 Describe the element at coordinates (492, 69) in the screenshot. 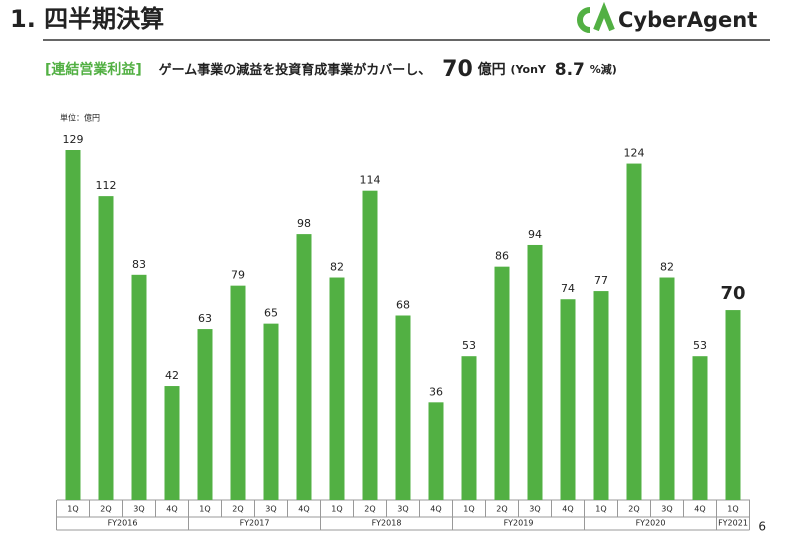

I see `subtitle-unit: 億円` at that location.